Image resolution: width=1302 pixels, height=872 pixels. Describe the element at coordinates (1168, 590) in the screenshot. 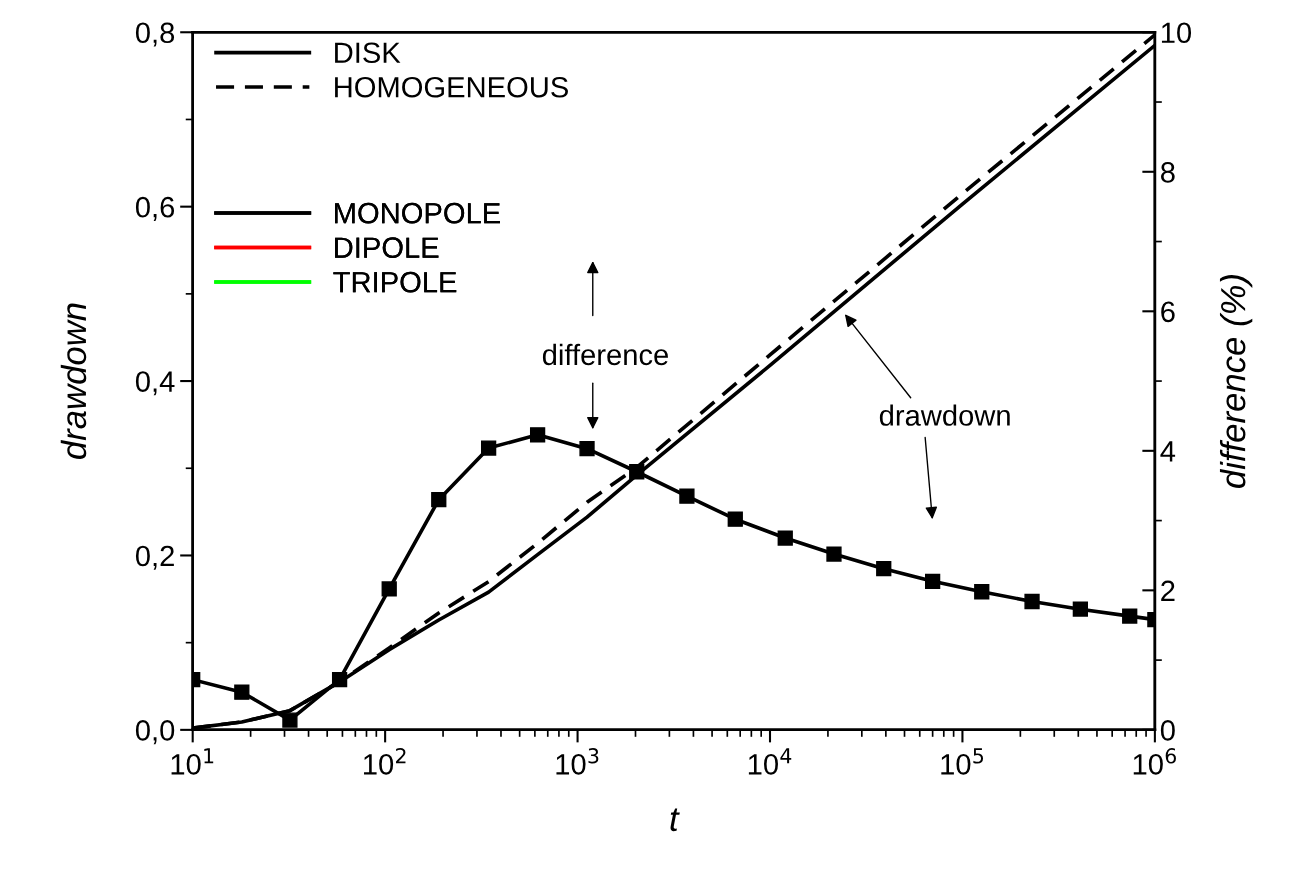

I see `y2-tick-label: 2` at that location.